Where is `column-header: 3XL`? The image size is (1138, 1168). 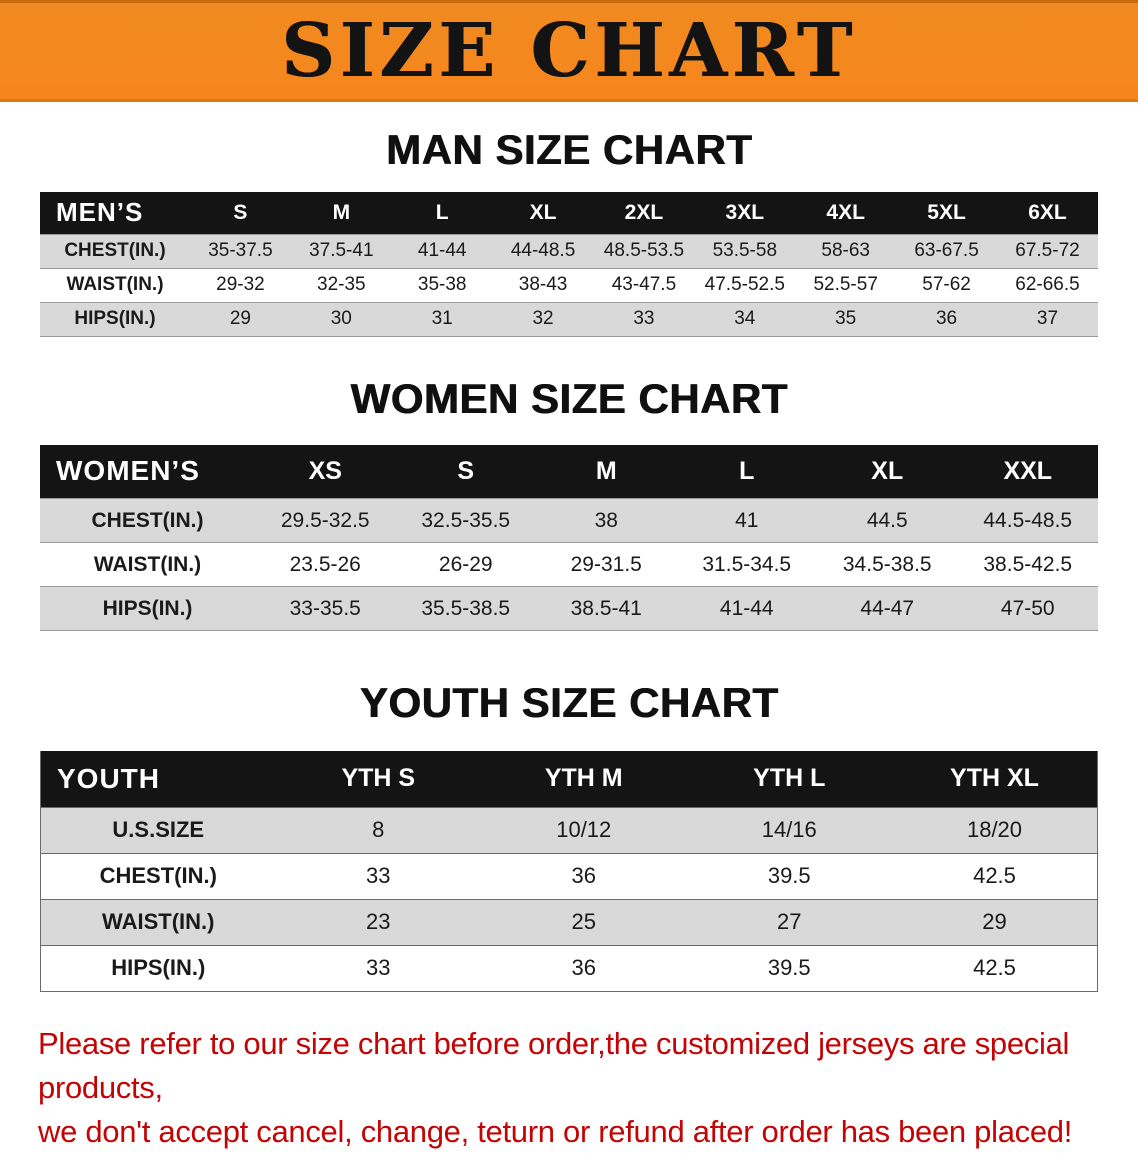 column-header: 3XL is located at coordinates (745, 213).